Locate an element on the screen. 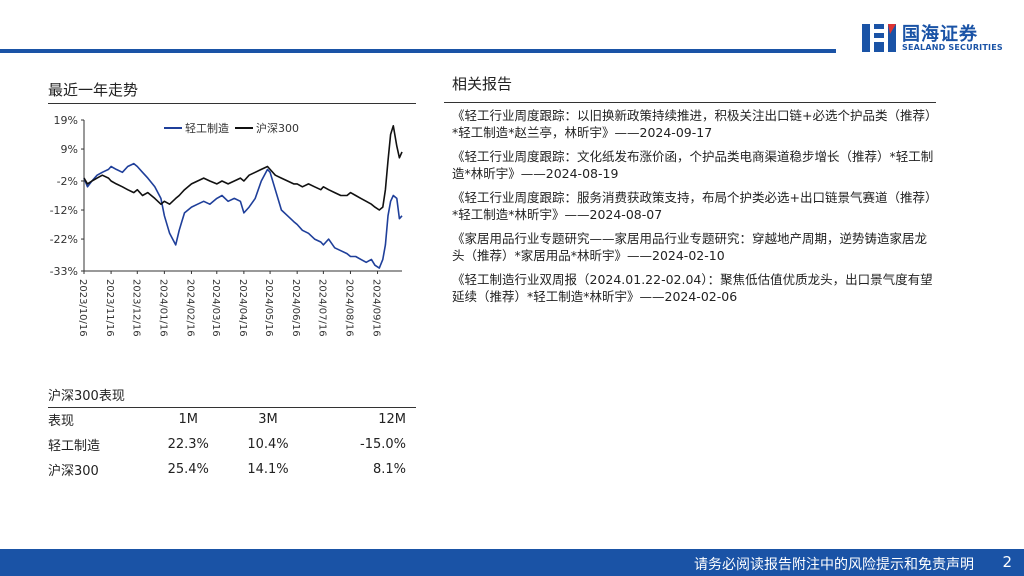 The image size is (1024, 576). table-header-cell: 表现 is located at coordinates (61, 422).